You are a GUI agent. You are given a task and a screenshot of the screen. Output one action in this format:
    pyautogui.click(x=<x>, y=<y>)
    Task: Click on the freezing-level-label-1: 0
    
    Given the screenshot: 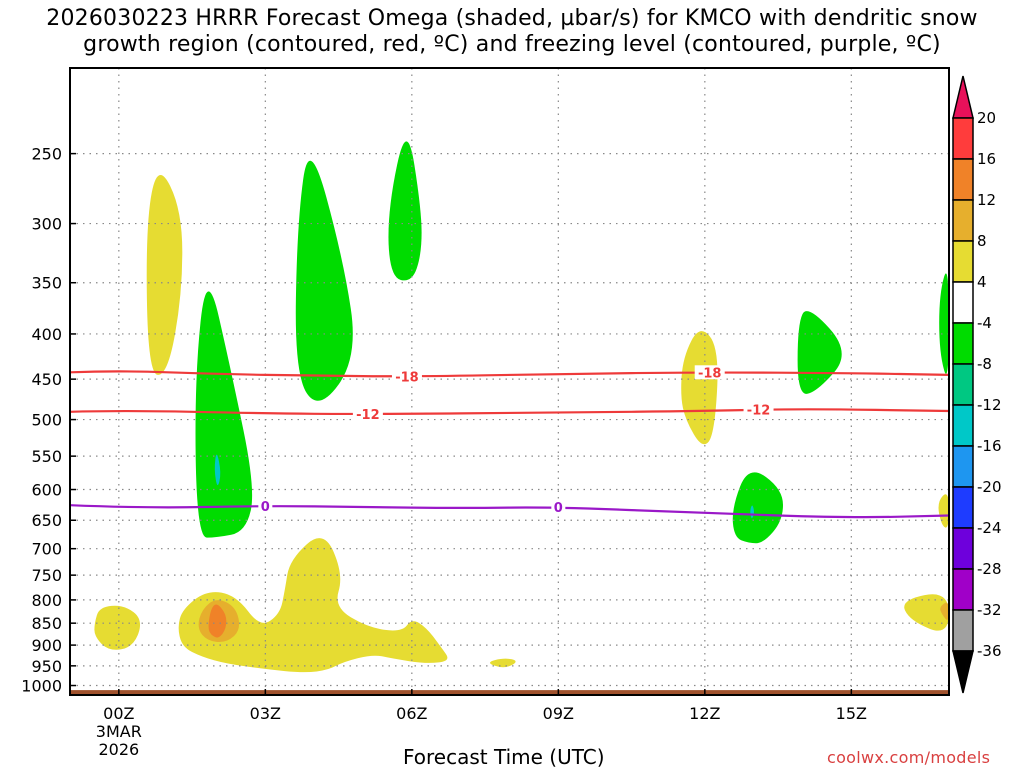 What is the action you would take?
    pyautogui.click(x=558, y=508)
    